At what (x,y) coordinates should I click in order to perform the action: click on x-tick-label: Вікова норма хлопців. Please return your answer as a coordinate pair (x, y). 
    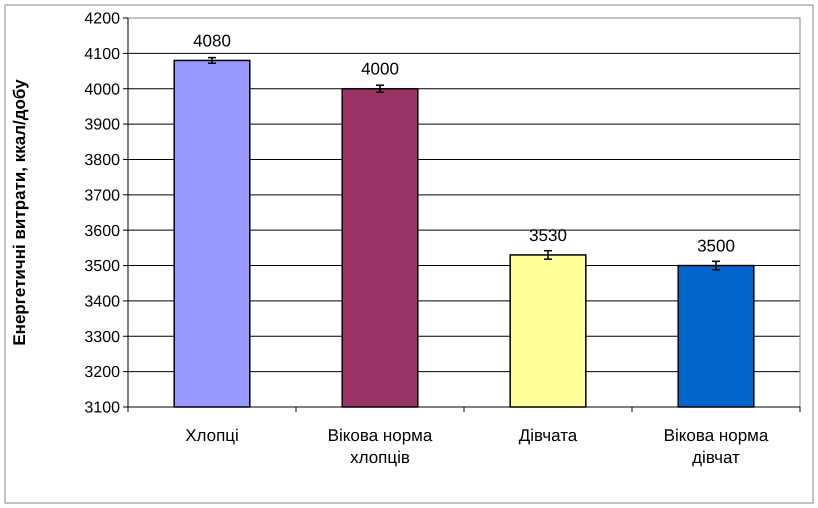
    Looking at the image, I should click on (380, 446).